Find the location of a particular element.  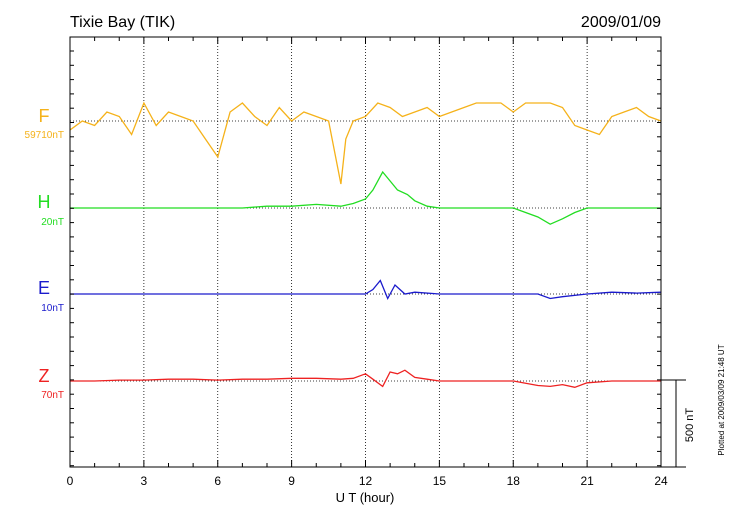

series-baseline-h: 20nT is located at coordinates (52, 222).